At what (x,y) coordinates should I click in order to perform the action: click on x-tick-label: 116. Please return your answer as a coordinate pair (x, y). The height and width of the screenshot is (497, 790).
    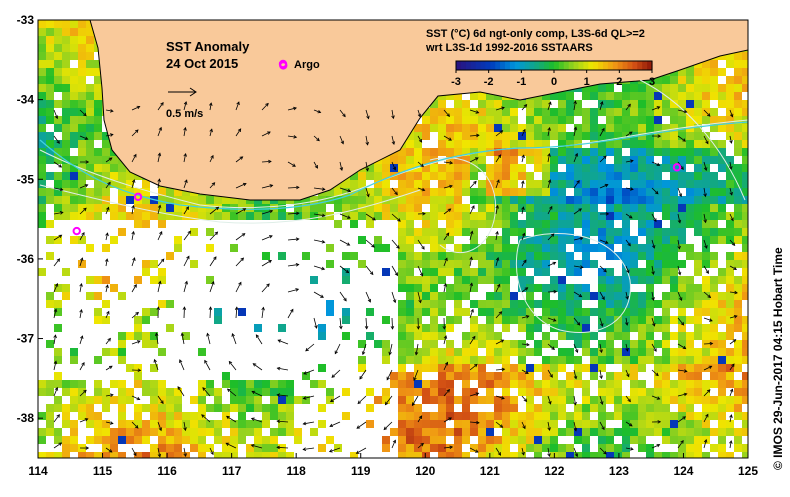
    Looking at the image, I should click on (167, 471).